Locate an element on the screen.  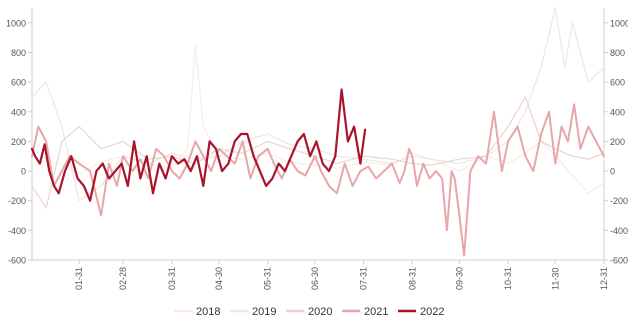
y-tick-label-right: 1000 is located at coordinates (619, 23).